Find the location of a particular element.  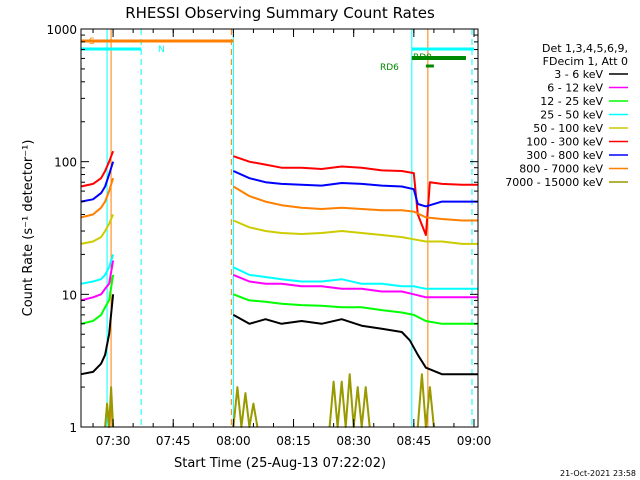

annotation-bars: S N RD0 RD6 is located at coordinates (277, 55).